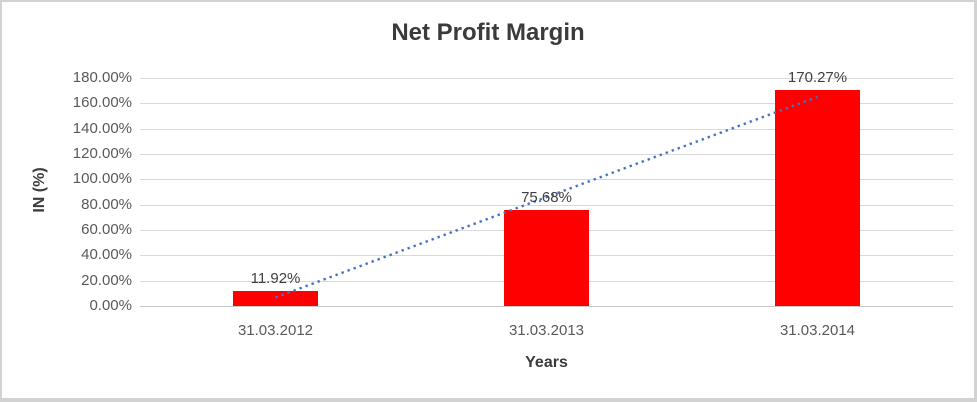 The height and width of the screenshot is (402, 977). I want to click on y-tick-label: 140.00%, so click(102, 128).